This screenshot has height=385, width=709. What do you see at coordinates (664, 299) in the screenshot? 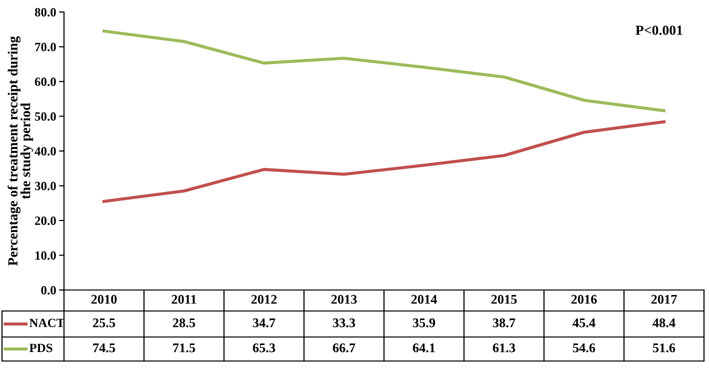
I see `x-tick-label: 2017` at bounding box center [664, 299].